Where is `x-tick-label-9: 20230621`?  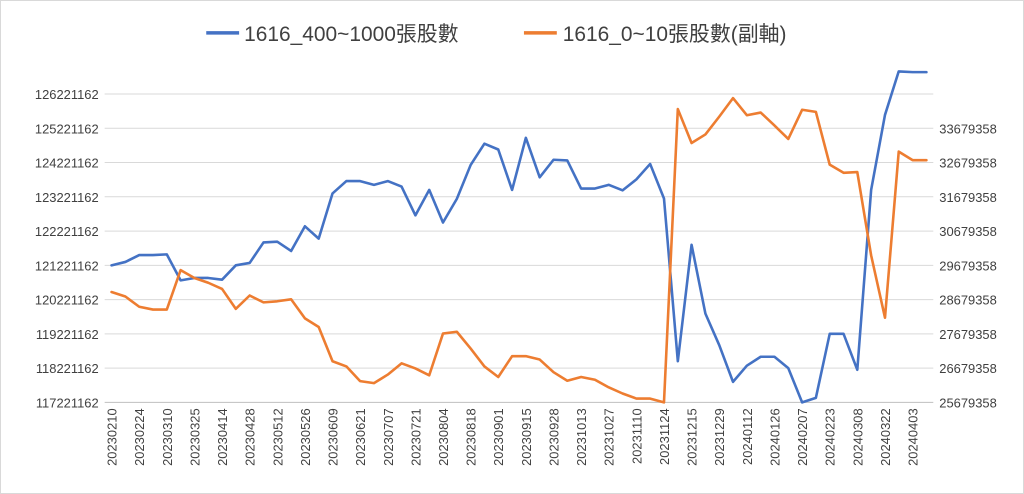
x-tick-label-9: 20230621 is located at coordinates (360, 437).